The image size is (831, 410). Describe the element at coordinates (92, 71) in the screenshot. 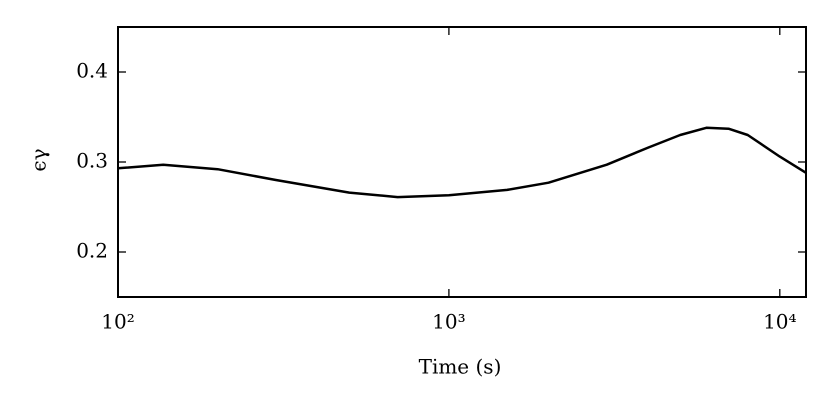

I see `y-tick-label: 0.4` at that location.